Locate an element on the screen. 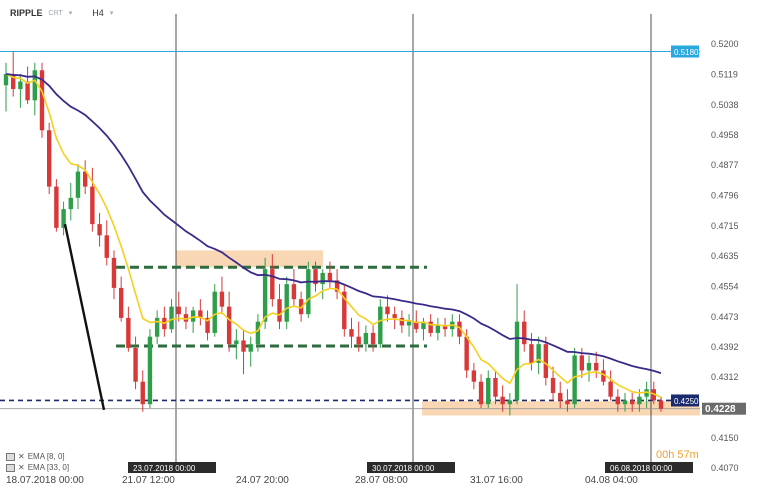 Image resolution: width=760 pixels, height=494 pixels. price-label: 0.5180 is located at coordinates (686, 52).